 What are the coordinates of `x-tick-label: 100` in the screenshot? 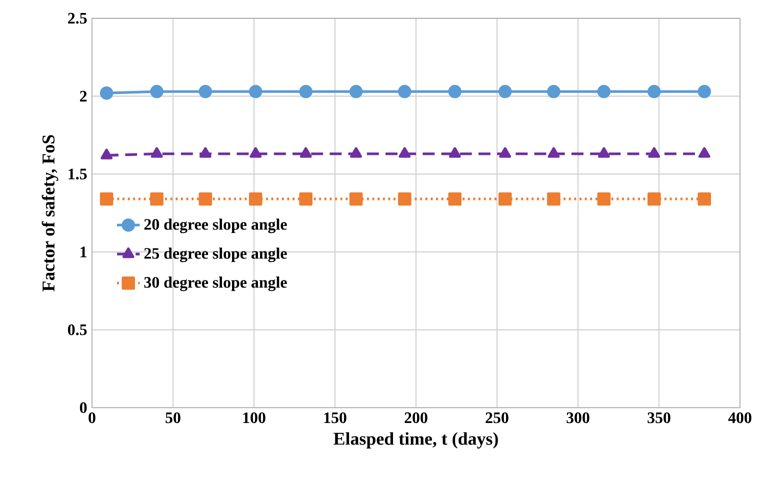 It's located at (254, 418).